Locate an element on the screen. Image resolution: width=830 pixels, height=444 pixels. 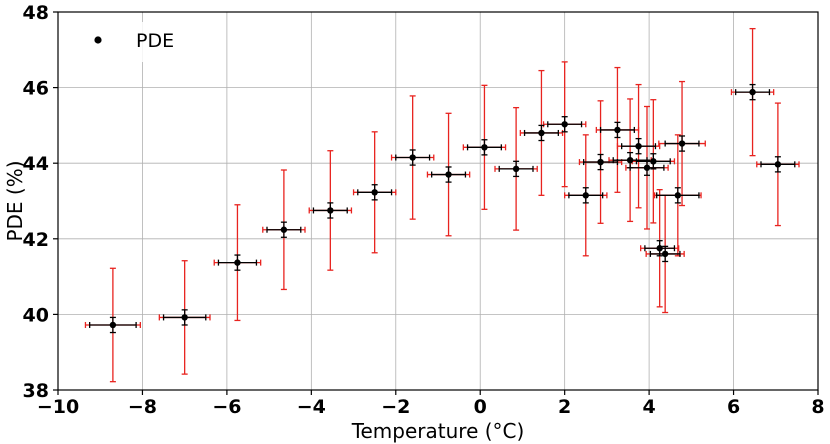
x-tick-label: 8 is located at coordinates (817, 407).